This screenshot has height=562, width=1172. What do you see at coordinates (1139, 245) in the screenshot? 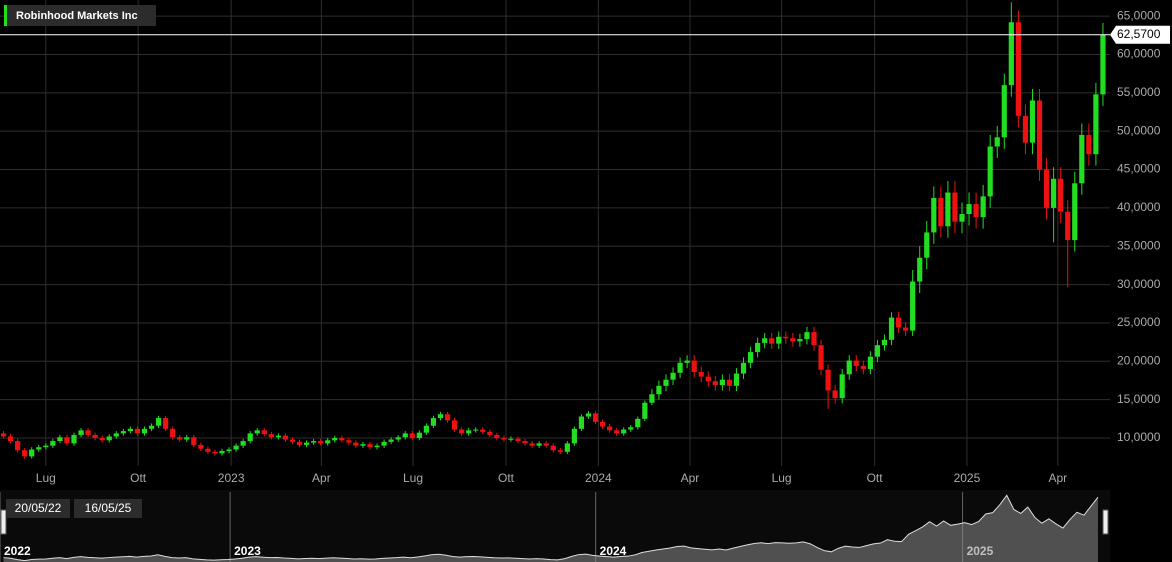
I see `y-tick-label: 35,0000` at bounding box center [1139, 245].